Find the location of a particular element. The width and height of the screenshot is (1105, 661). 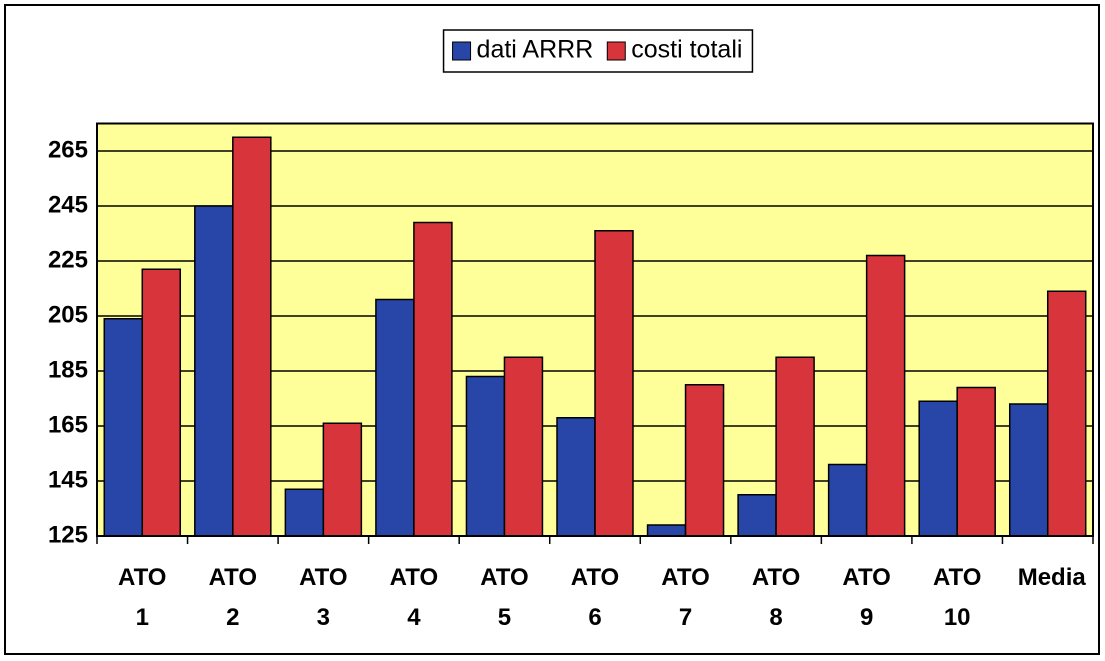

y-tick-label: 145 is located at coordinates (68, 479).